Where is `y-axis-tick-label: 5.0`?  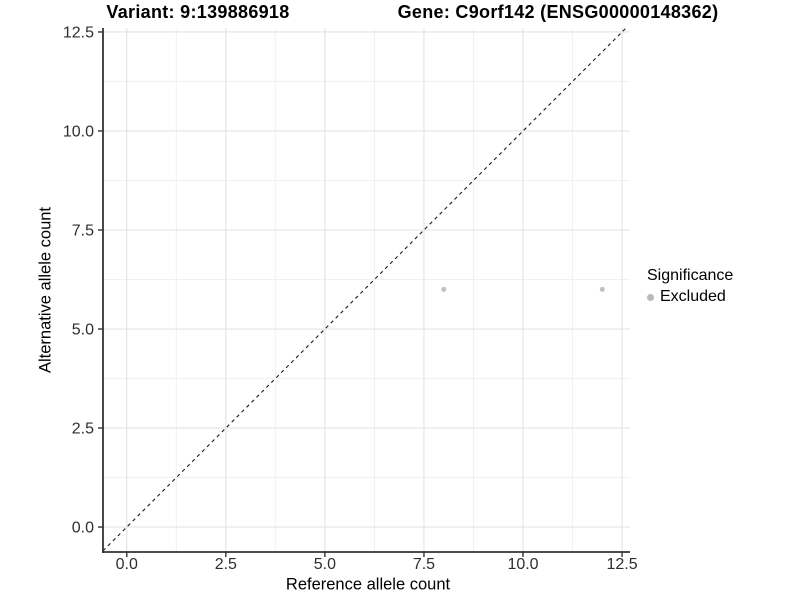 y-axis-tick-label: 5.0 is located at coordinates (83, 330).